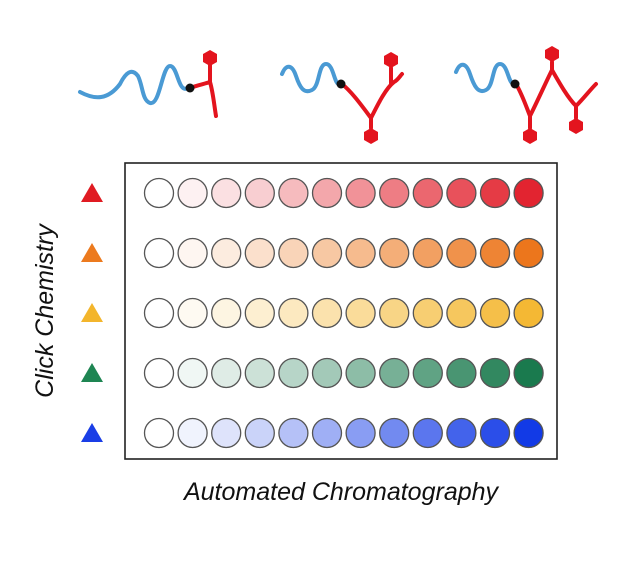  Describe the element at coordinates (341, 492) in the screenshot. I see `x-axis-label: Automated Chromatography` at that location.